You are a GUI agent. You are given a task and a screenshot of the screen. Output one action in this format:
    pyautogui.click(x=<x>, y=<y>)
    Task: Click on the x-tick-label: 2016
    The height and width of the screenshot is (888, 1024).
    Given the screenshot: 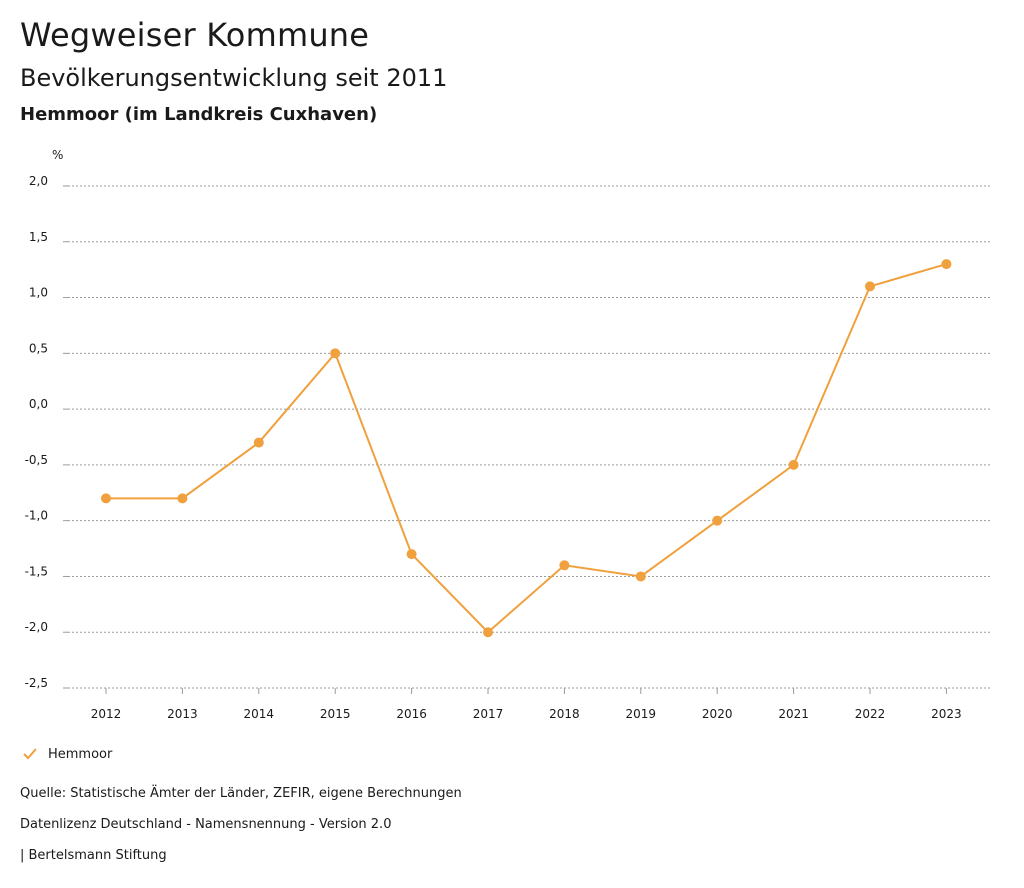 What is the action you would take?
    pyautogui.click(x=411, y=714)
    